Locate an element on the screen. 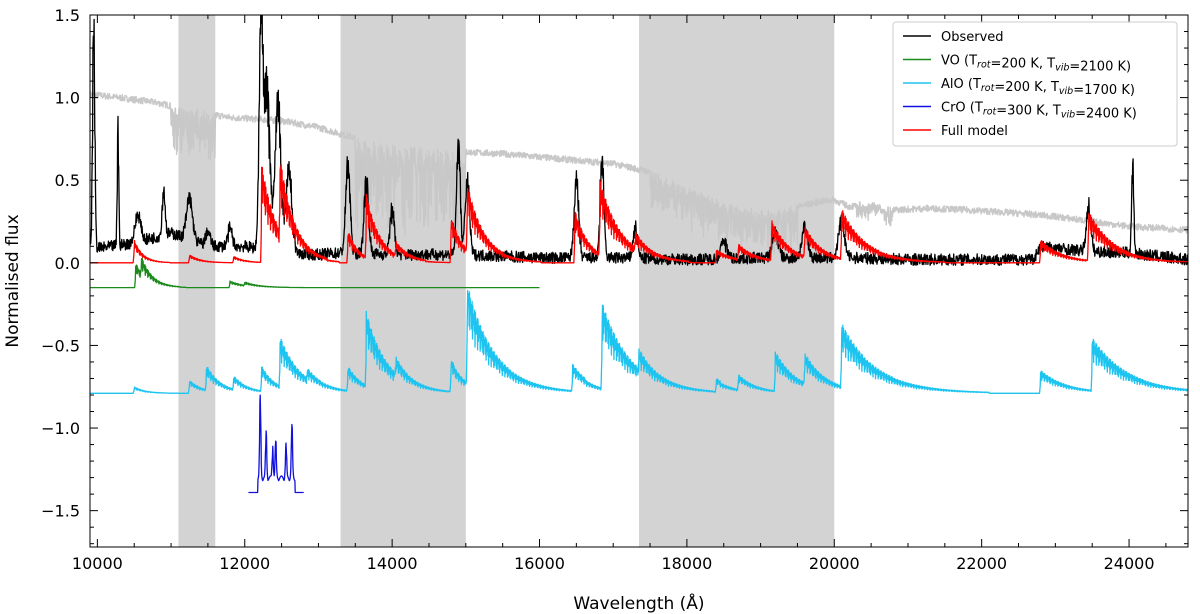 Image resolution: width=1200 pixels, height=614 pixels. x-tick-label: 20000 is located at coordinates (834, 563).